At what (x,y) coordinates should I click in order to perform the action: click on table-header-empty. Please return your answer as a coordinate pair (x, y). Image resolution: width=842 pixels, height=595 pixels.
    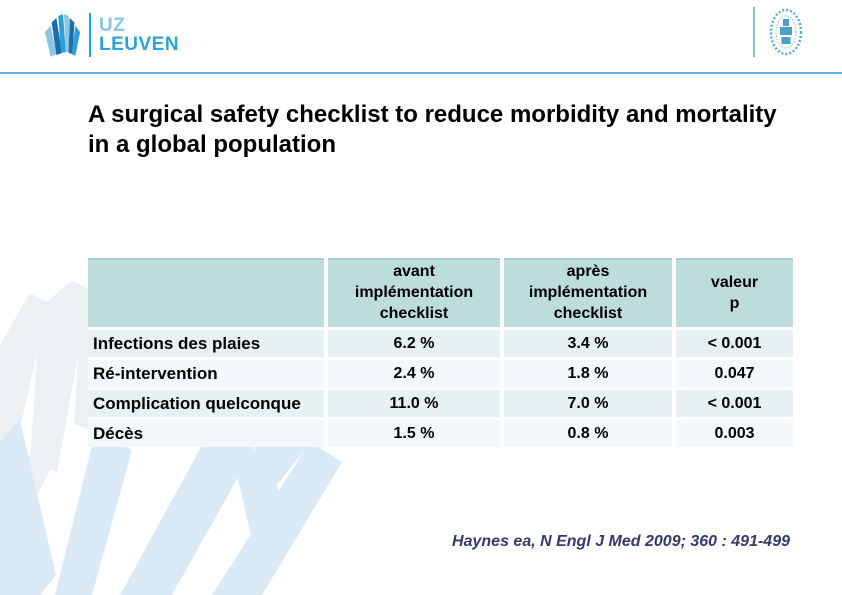
    Looking at the image, I should click on (206, 292).